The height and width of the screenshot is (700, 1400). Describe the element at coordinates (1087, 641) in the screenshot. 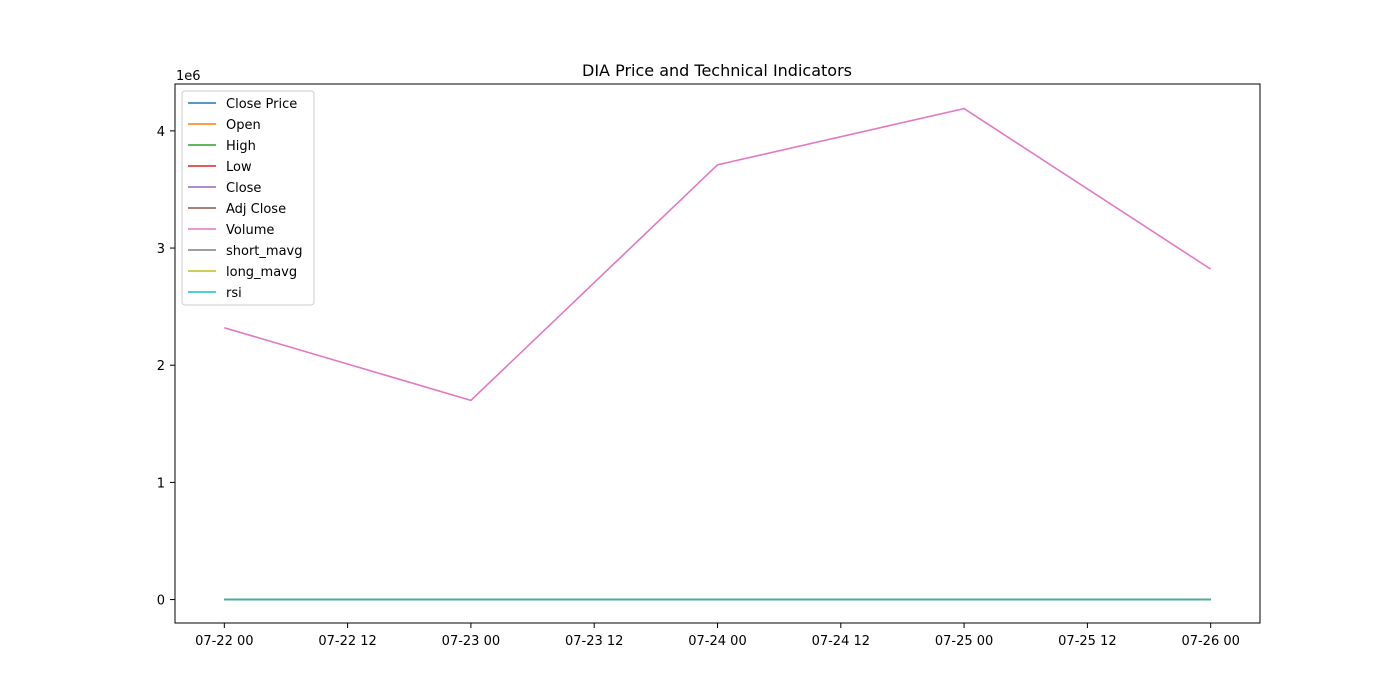

I see `x-tick-label: 07-25 12` at that location.